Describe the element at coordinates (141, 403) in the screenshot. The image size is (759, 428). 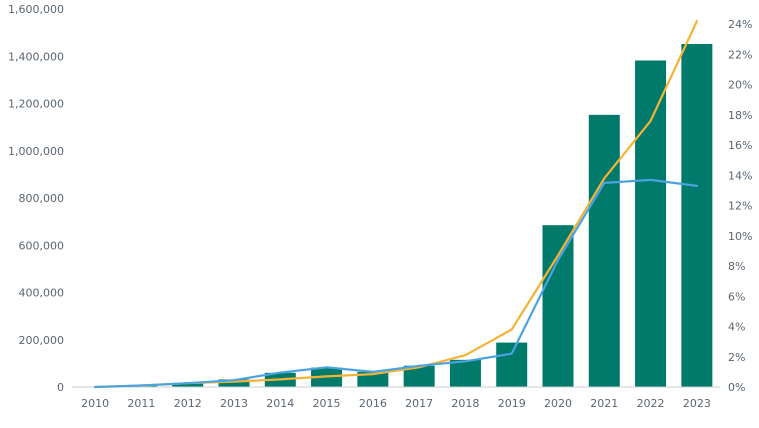
I see `x-tick-label: 2011` at that location.